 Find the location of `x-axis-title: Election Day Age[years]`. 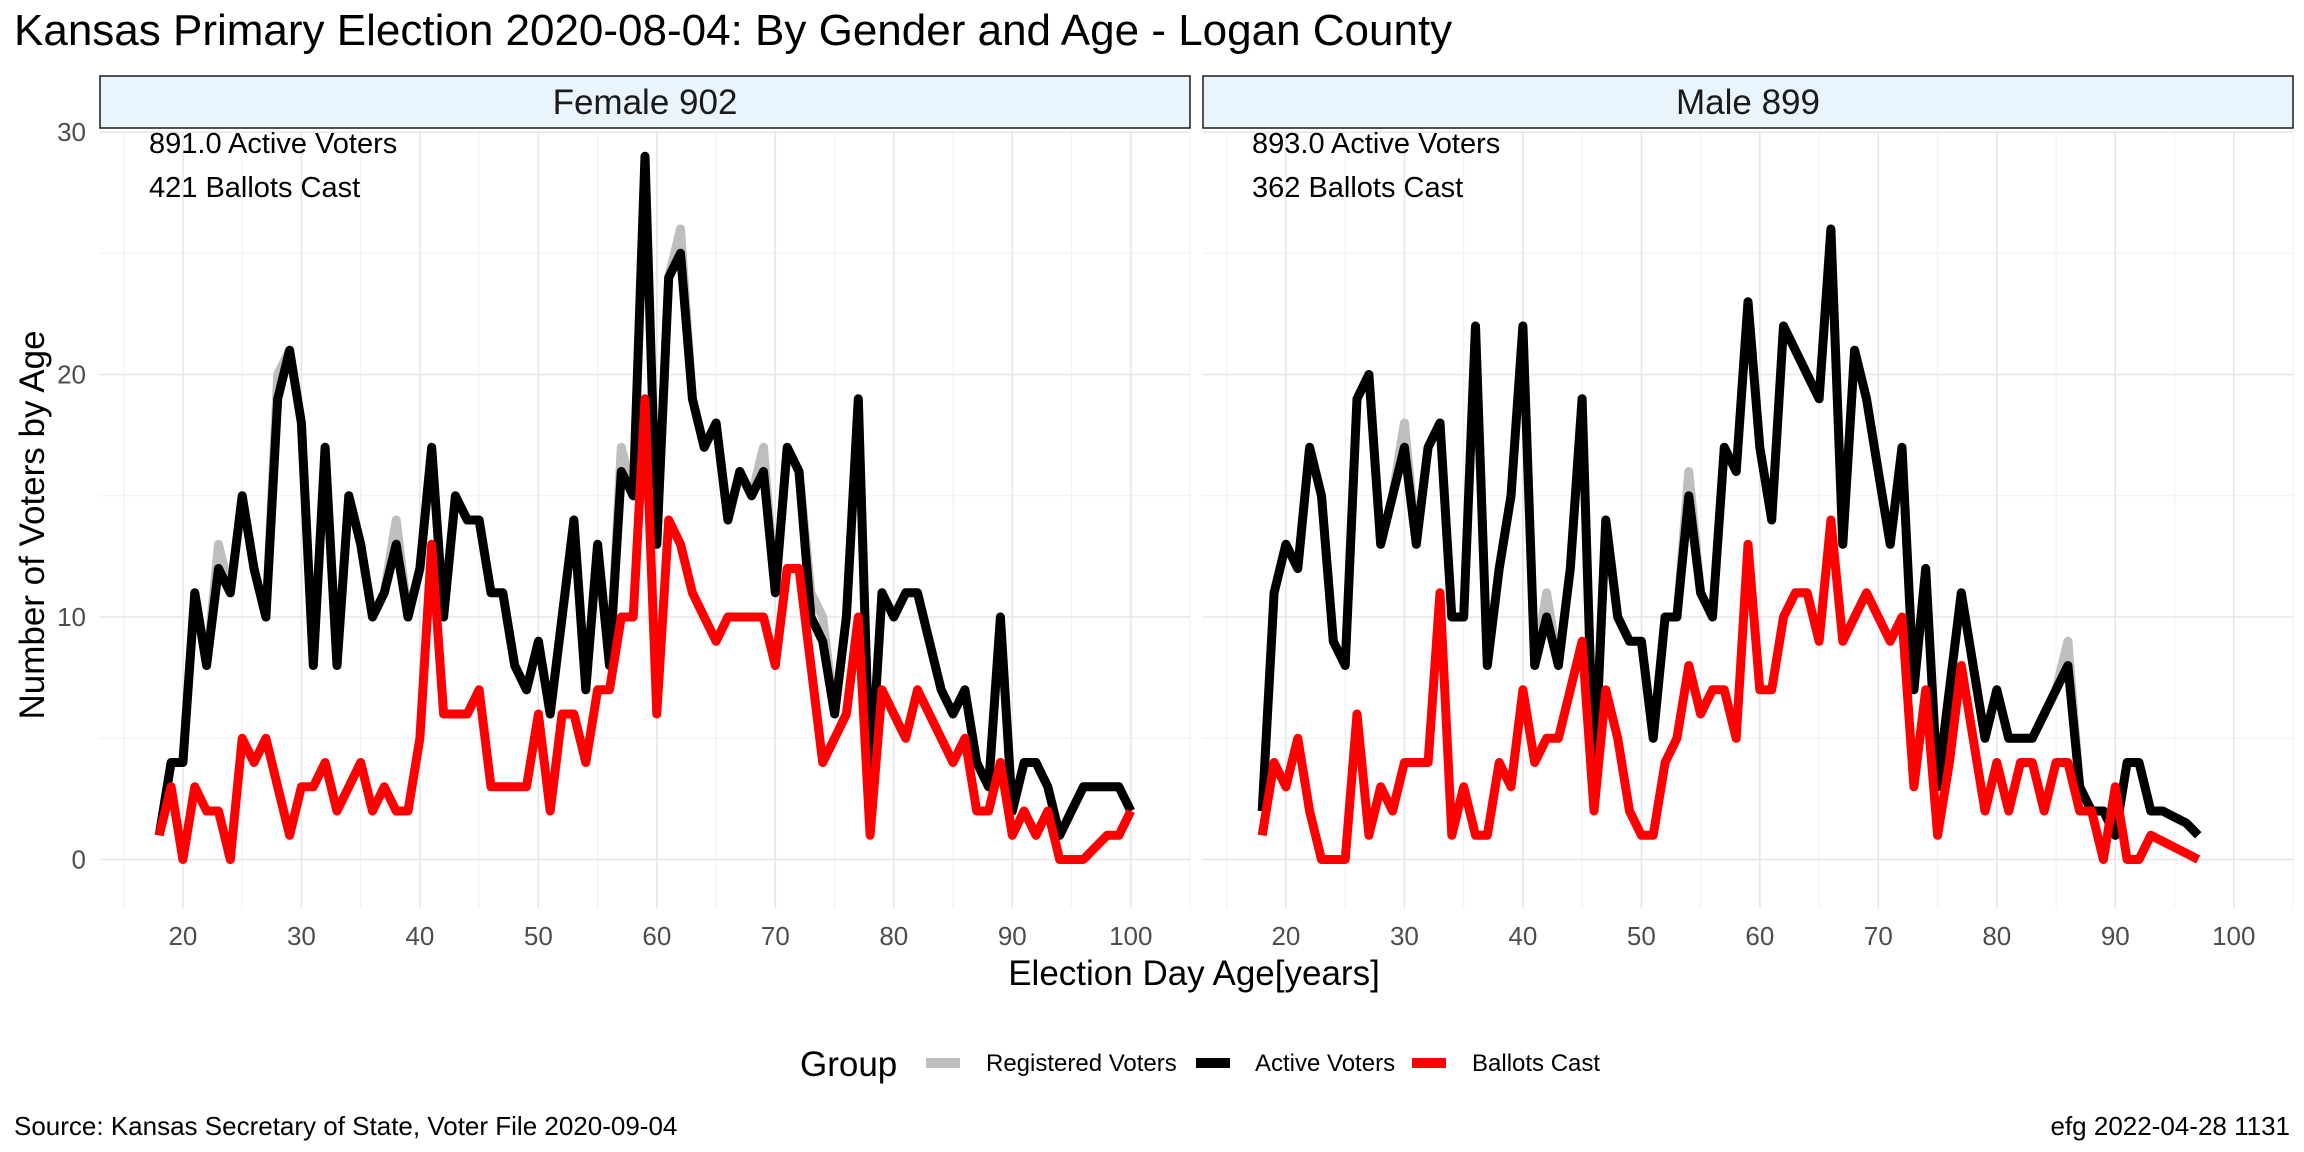

x-axis-title: Election Day Age[years] is located at coordinates (1194, 973).